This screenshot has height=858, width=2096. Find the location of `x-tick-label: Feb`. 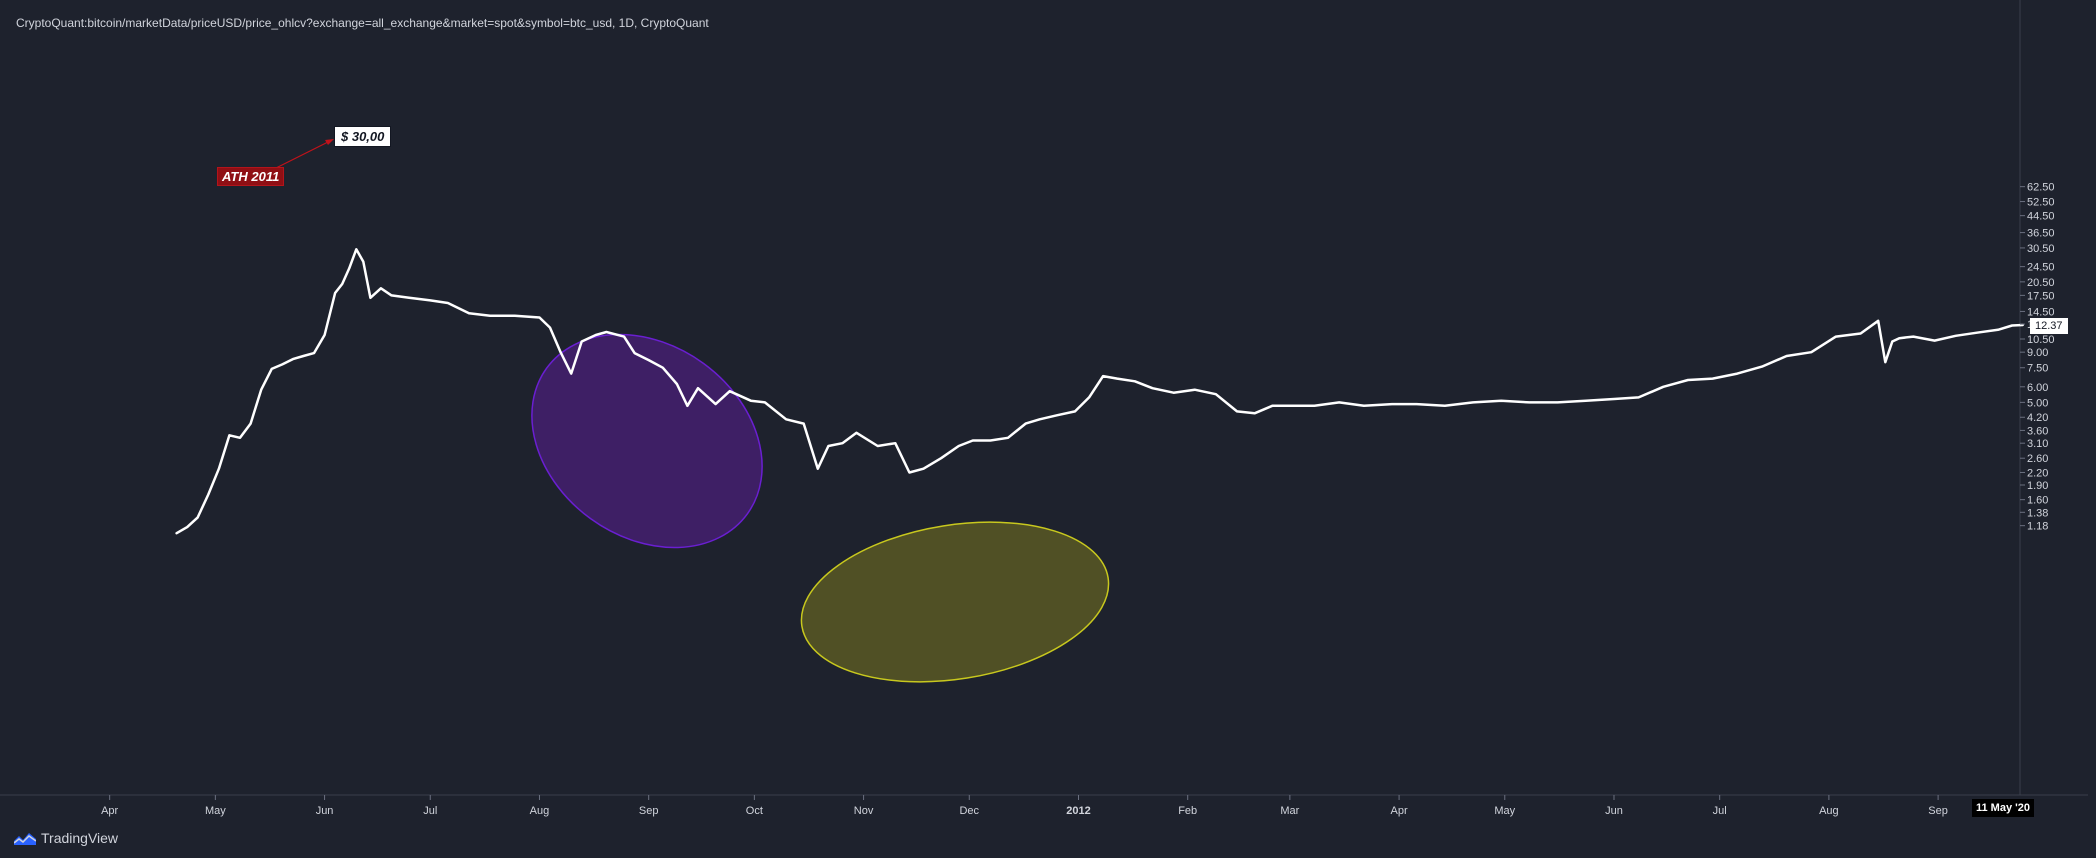

x-tick-label: Feb is located at coordinates (1187, 811).